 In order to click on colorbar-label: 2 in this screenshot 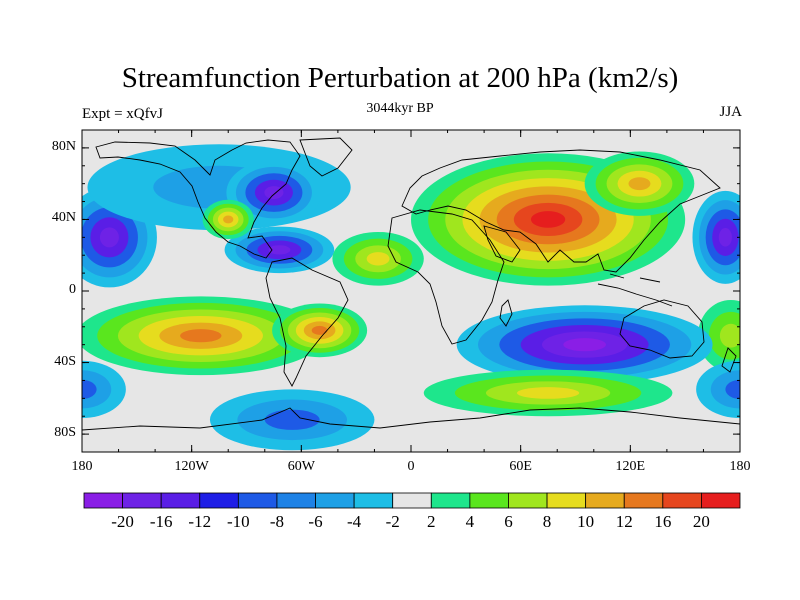, I will do `click(431, 521)`.